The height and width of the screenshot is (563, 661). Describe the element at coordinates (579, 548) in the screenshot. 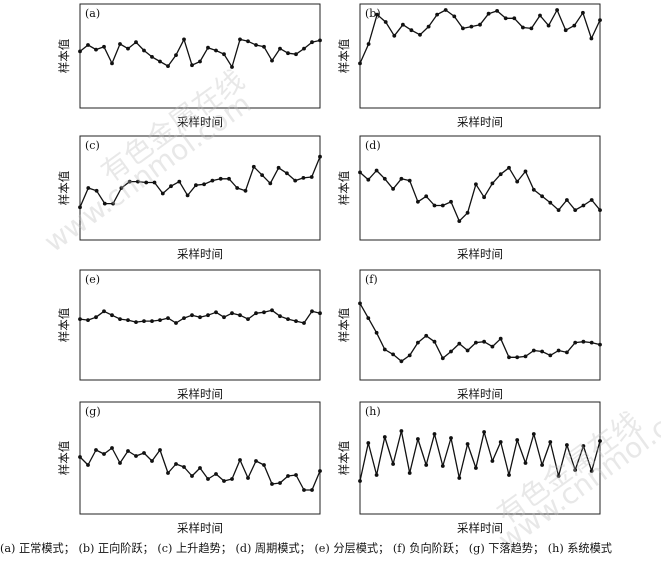

I see `caption-h: (h) 系统模式` at that location.